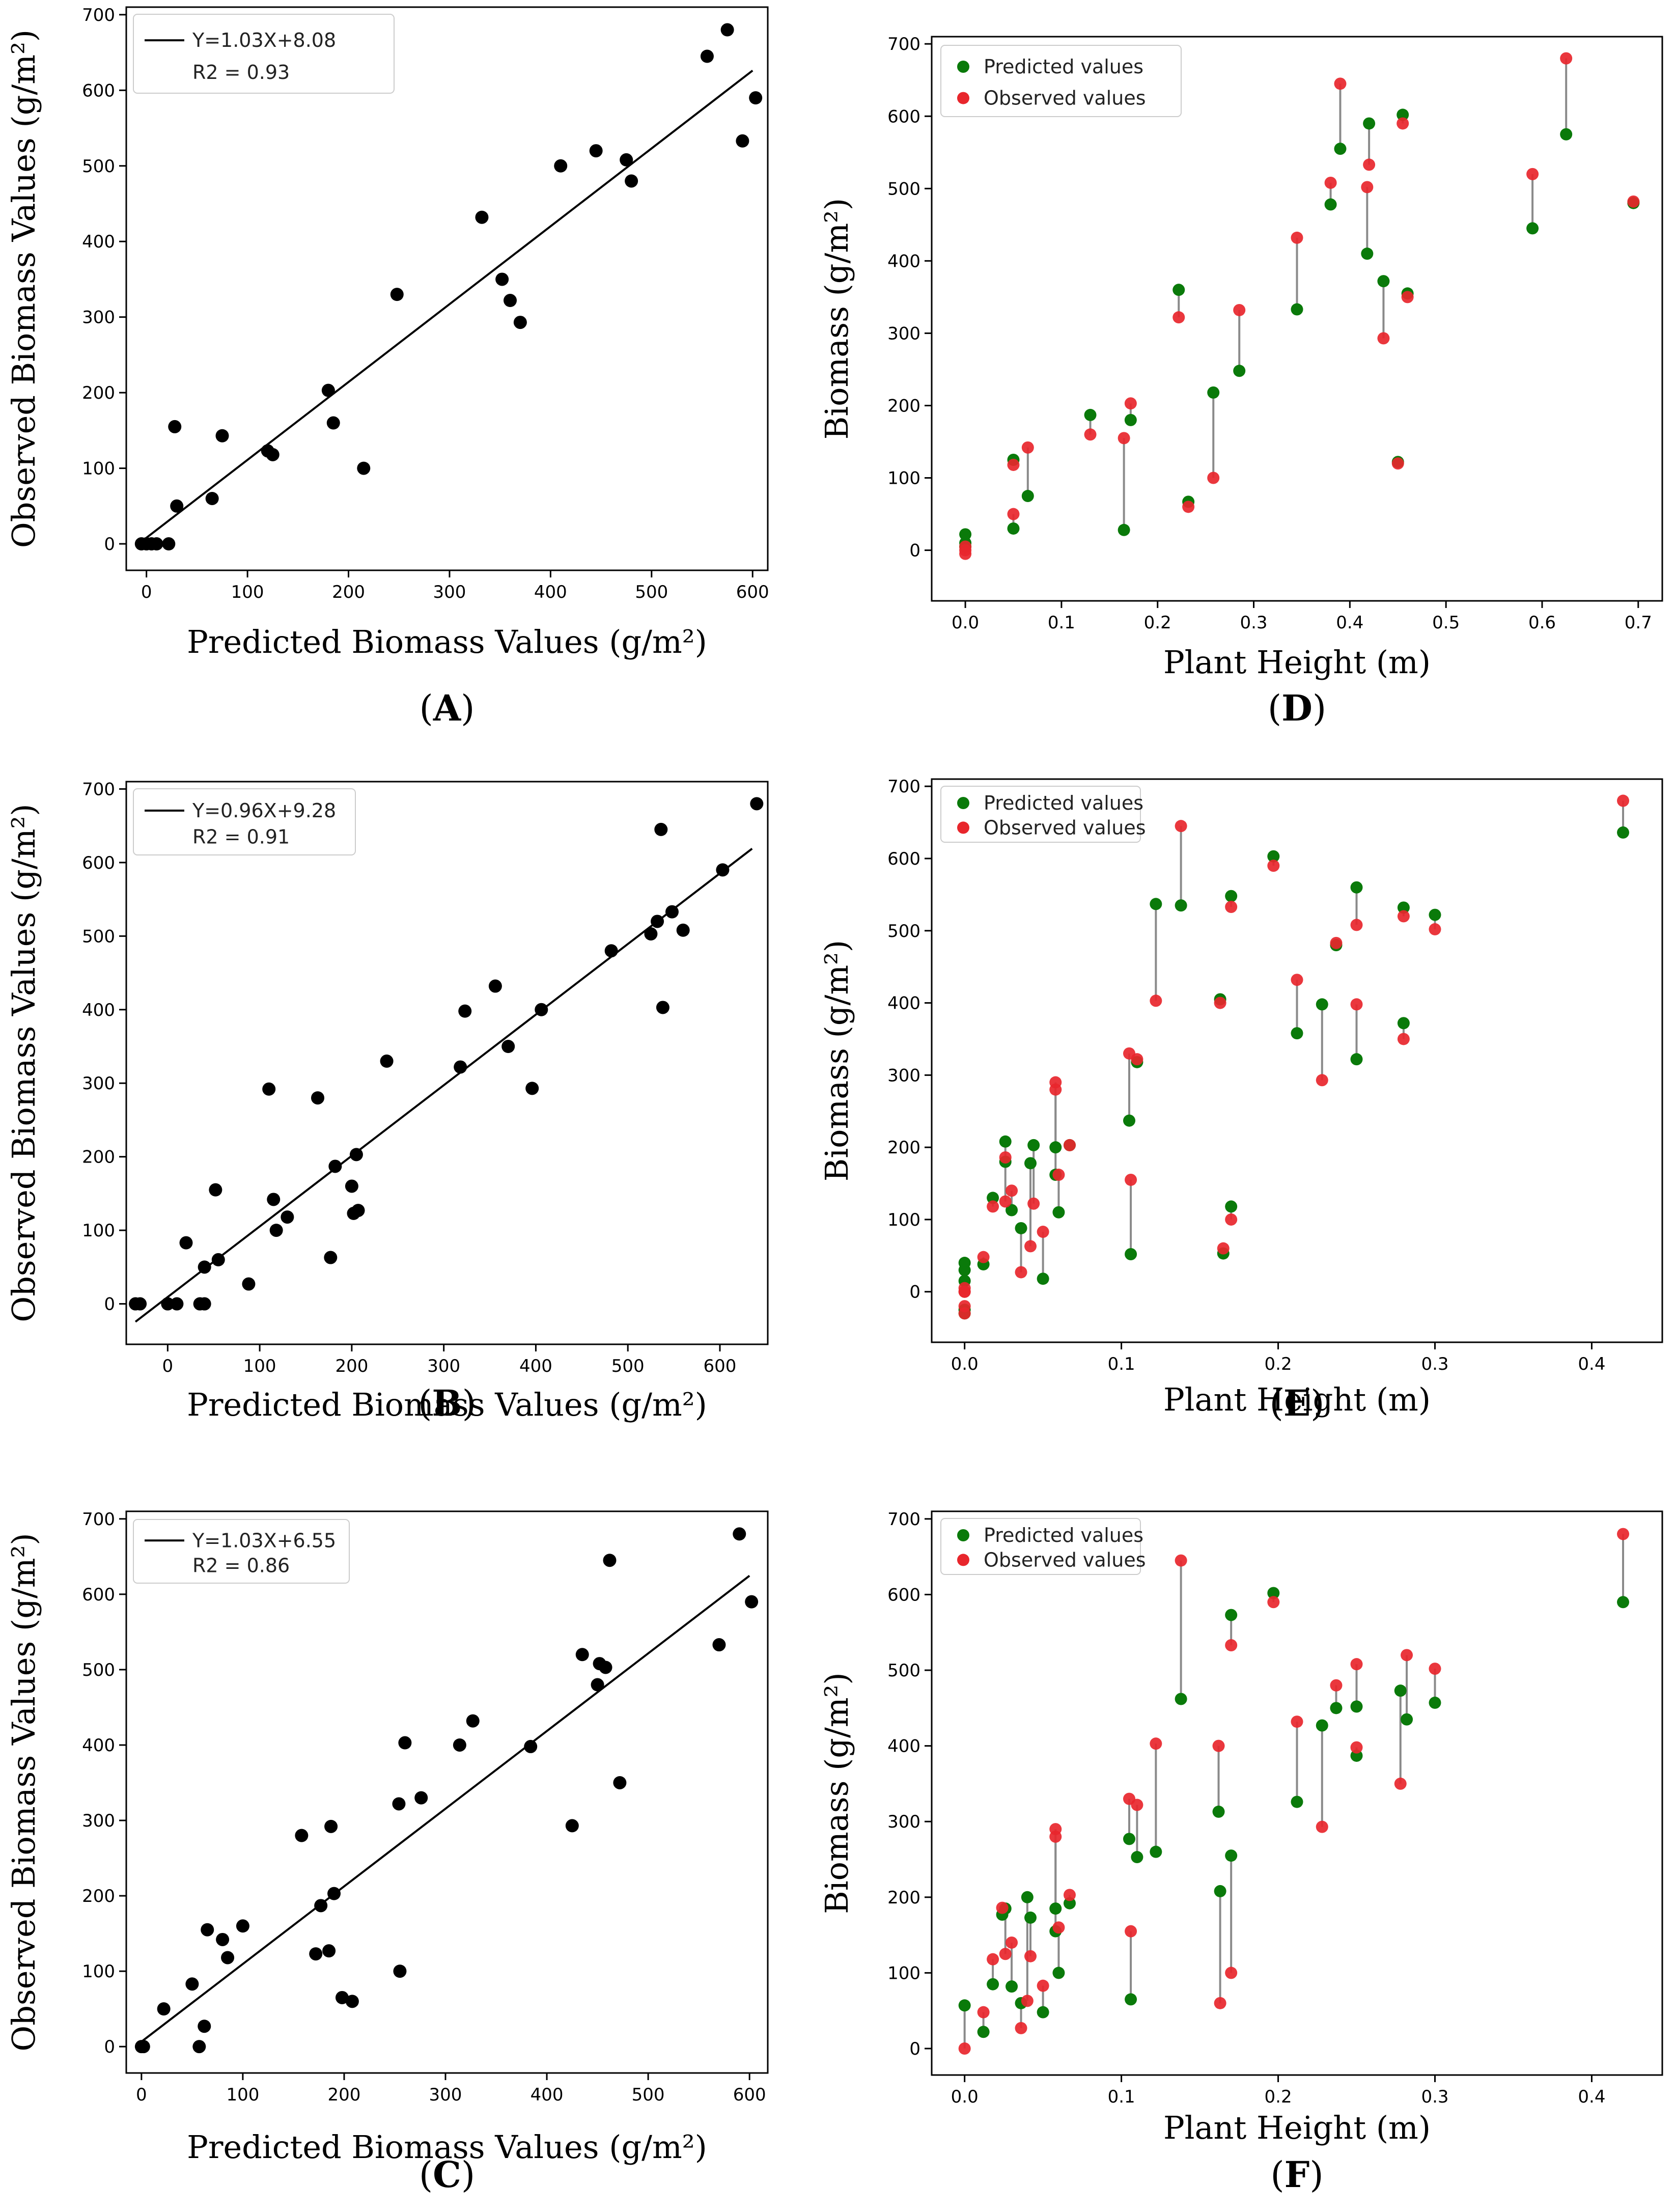 This screenshot has width=1675, height=2212. Describe the element at coordinates (1592, 1364) in the screenshot. I see `x-tick-label: 0.4` at that location.